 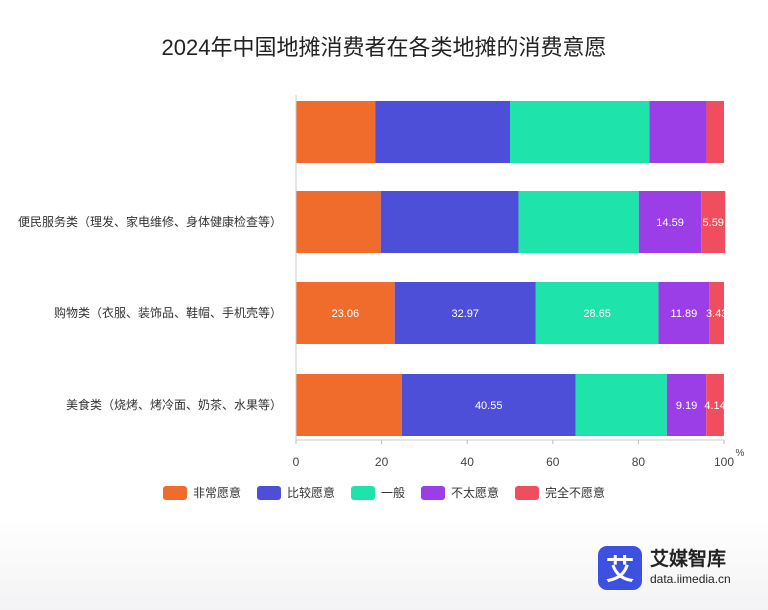 What do you see at coordinates (740, 453) in the screenshot?
I see `x-unit-label: %` at bounding box center [740, 453].